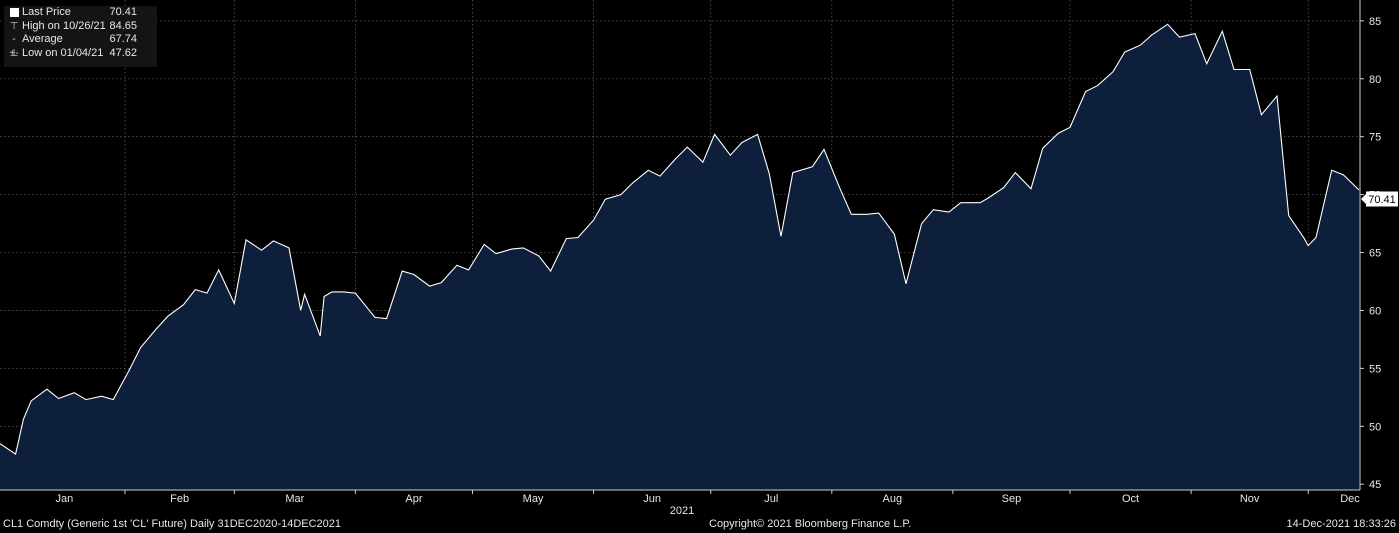 This screenshot has height=533, width=1399. I want to click on x-tick-label: Dec, so click(1350, 499).